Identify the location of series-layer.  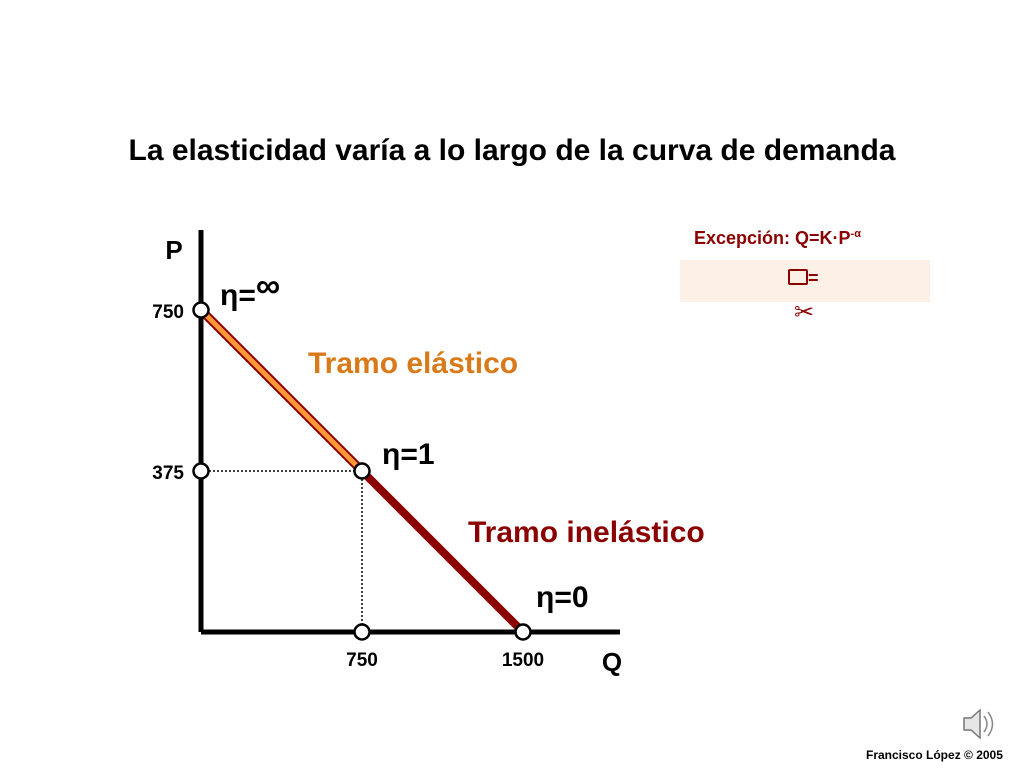
(361, 470).